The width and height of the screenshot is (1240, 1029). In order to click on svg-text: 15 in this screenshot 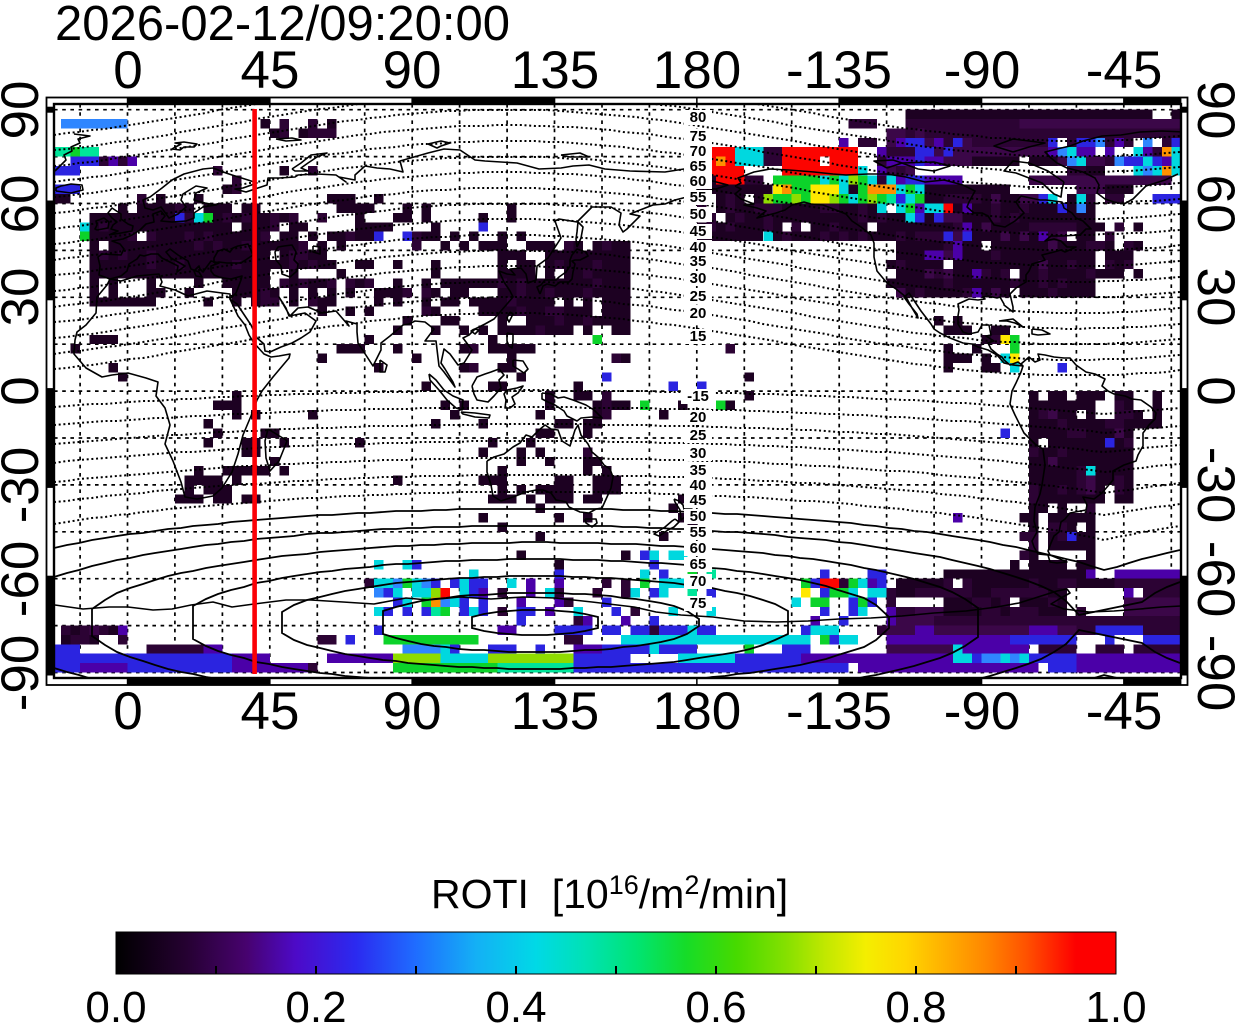, I will do `click(698, 336)`.